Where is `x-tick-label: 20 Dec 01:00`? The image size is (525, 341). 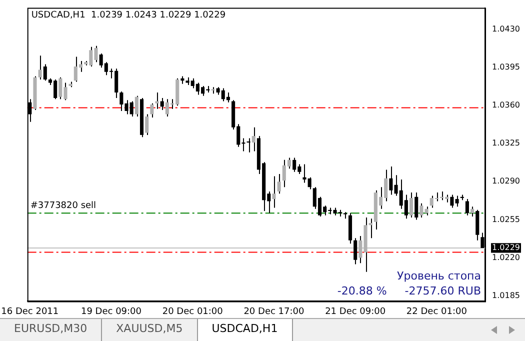 x-tick-label: 20 Dec 01:00 is located at coordinates (193, 311).